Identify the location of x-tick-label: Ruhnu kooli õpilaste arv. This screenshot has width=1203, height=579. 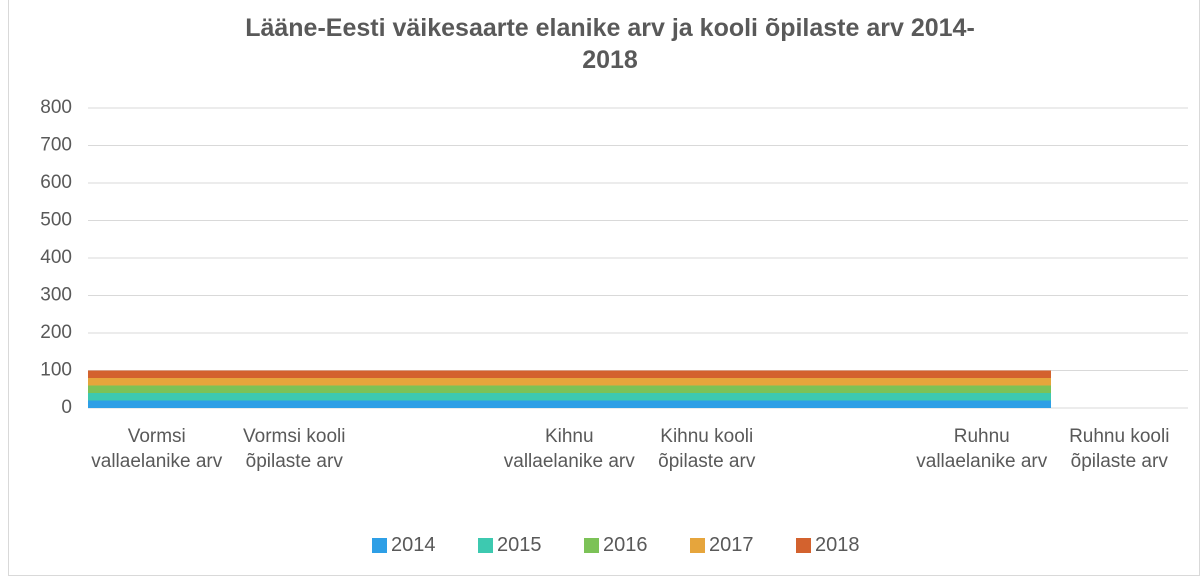
(1119, 449).